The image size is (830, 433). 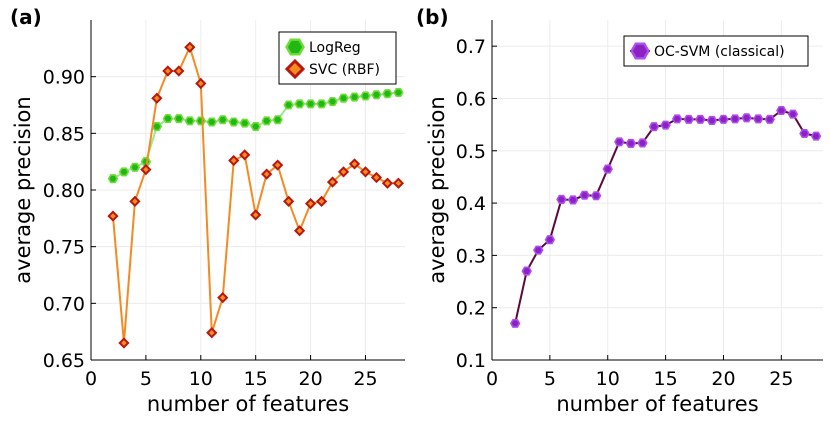 I want to click on y-tick-label: 0.75, so click(x=64, y=248).